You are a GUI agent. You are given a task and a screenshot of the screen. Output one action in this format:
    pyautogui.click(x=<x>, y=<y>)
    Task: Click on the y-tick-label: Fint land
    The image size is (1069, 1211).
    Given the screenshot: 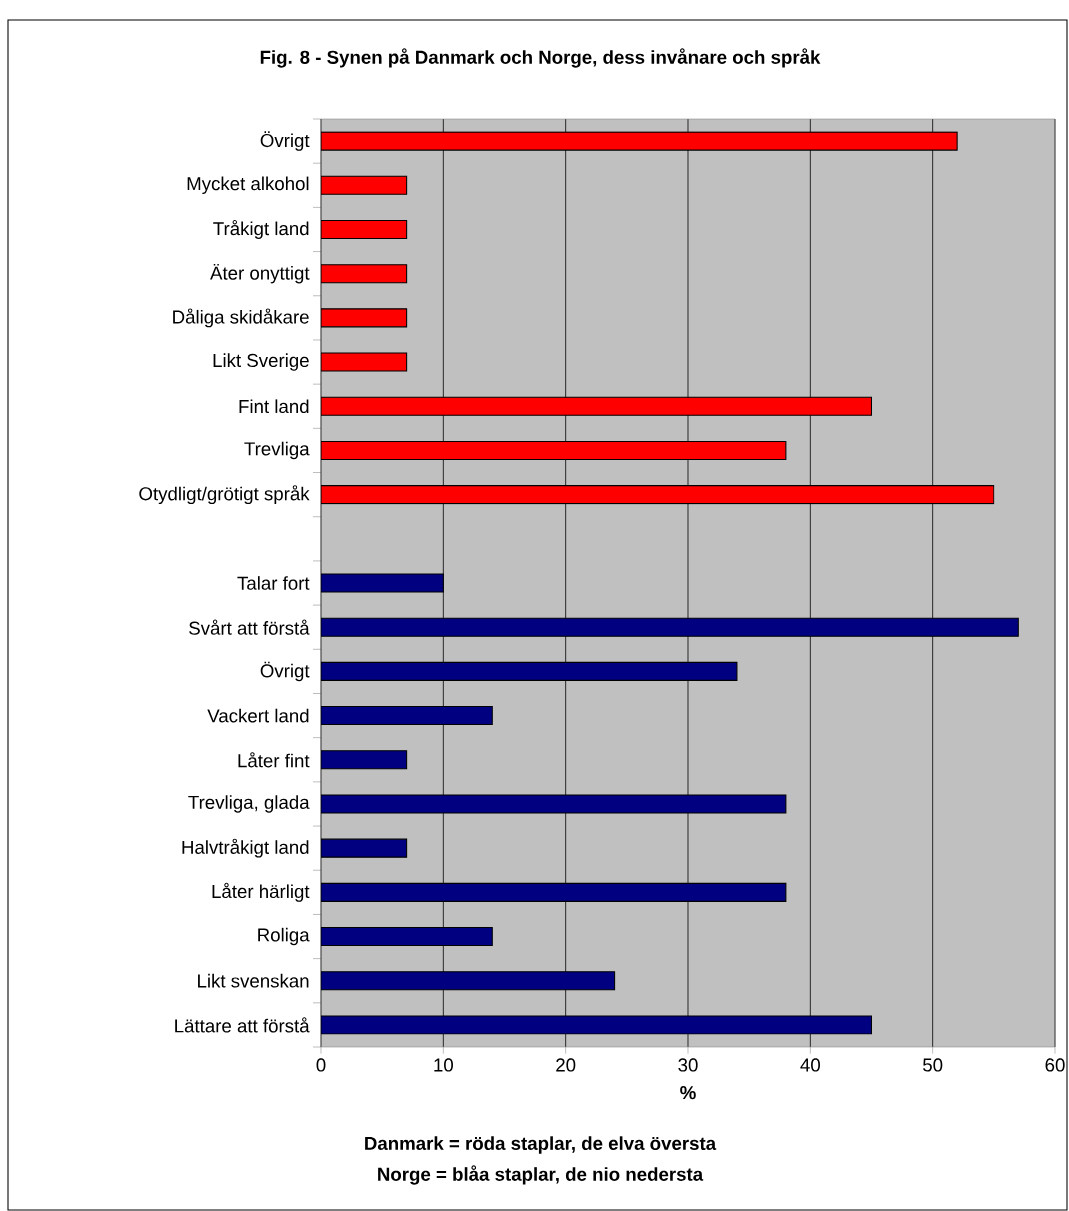 What is the action you would take?
    pyautogui.click(x=274, y=406)
    